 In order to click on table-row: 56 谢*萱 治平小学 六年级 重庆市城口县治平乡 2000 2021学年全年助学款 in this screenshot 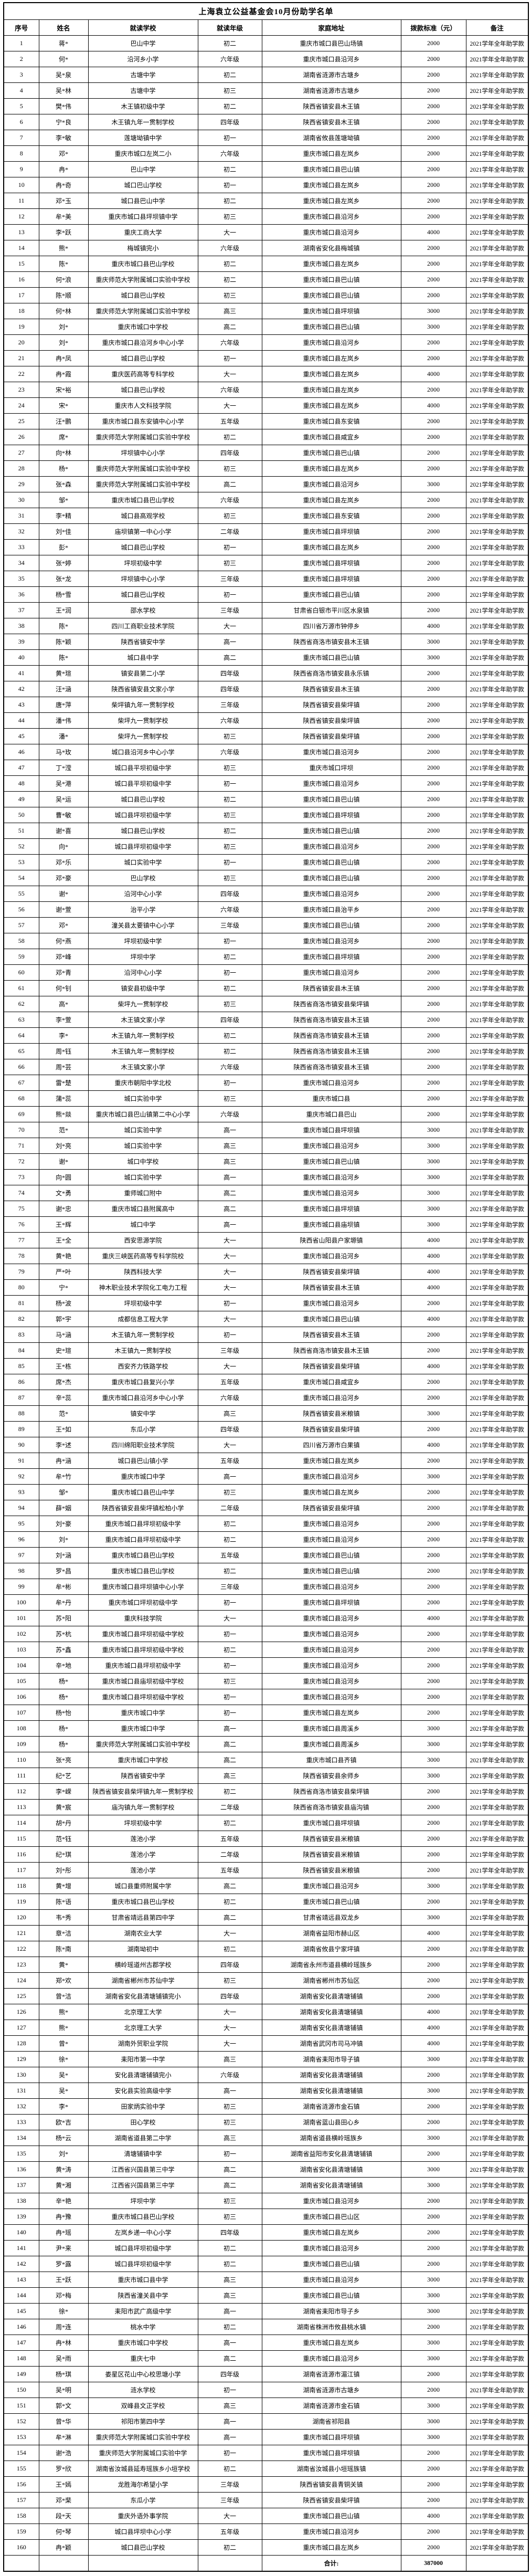, I will do `click(266, 910)`.